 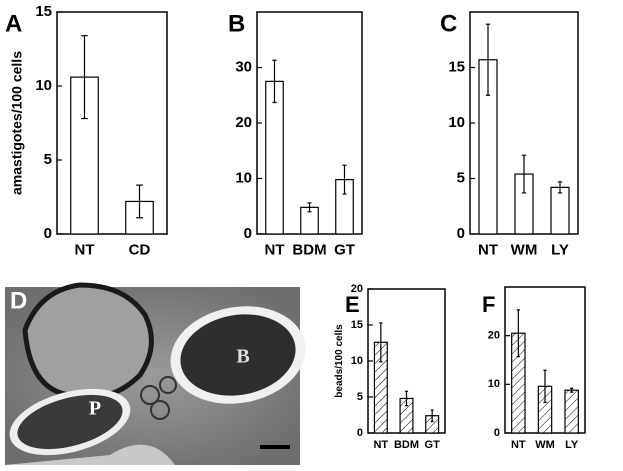 I want to click on x-tick-label: CD, so click(x=140, y=249).